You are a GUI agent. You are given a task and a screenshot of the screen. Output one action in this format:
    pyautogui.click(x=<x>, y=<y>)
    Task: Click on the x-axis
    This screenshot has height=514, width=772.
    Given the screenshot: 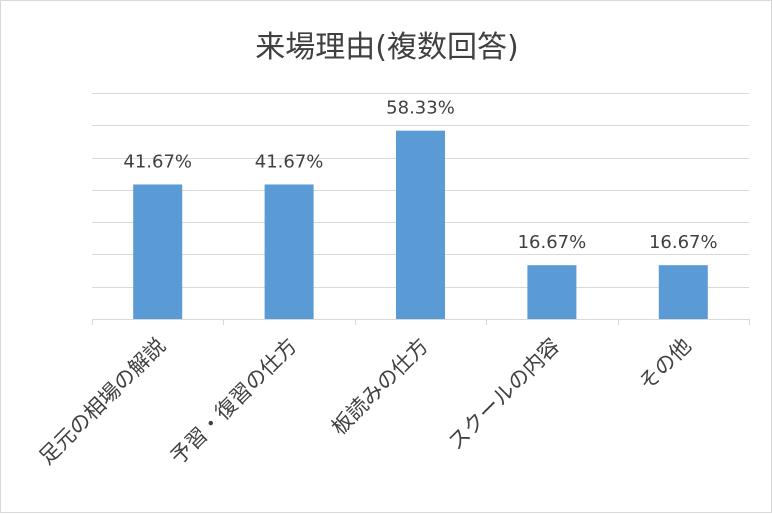 What is the action you would take?
    pyautogui.click(x=421, y=322)
    